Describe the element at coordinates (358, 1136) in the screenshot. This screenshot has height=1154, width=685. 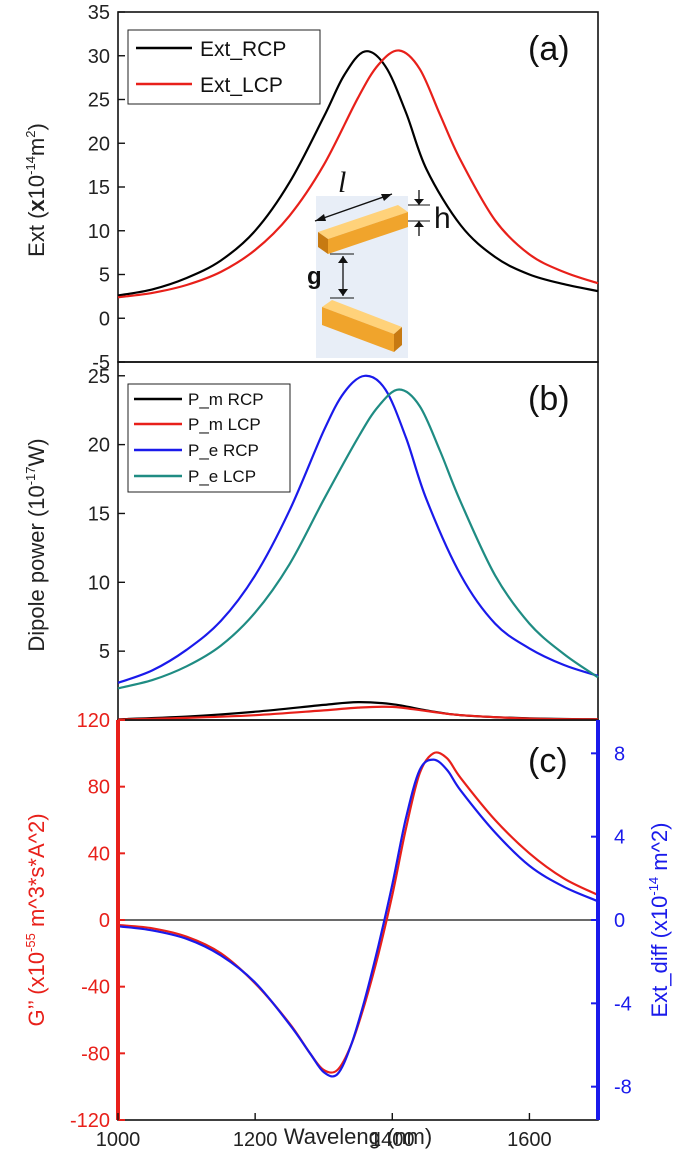
I see `x-axis-title: Waveleng (nm)` at that location.